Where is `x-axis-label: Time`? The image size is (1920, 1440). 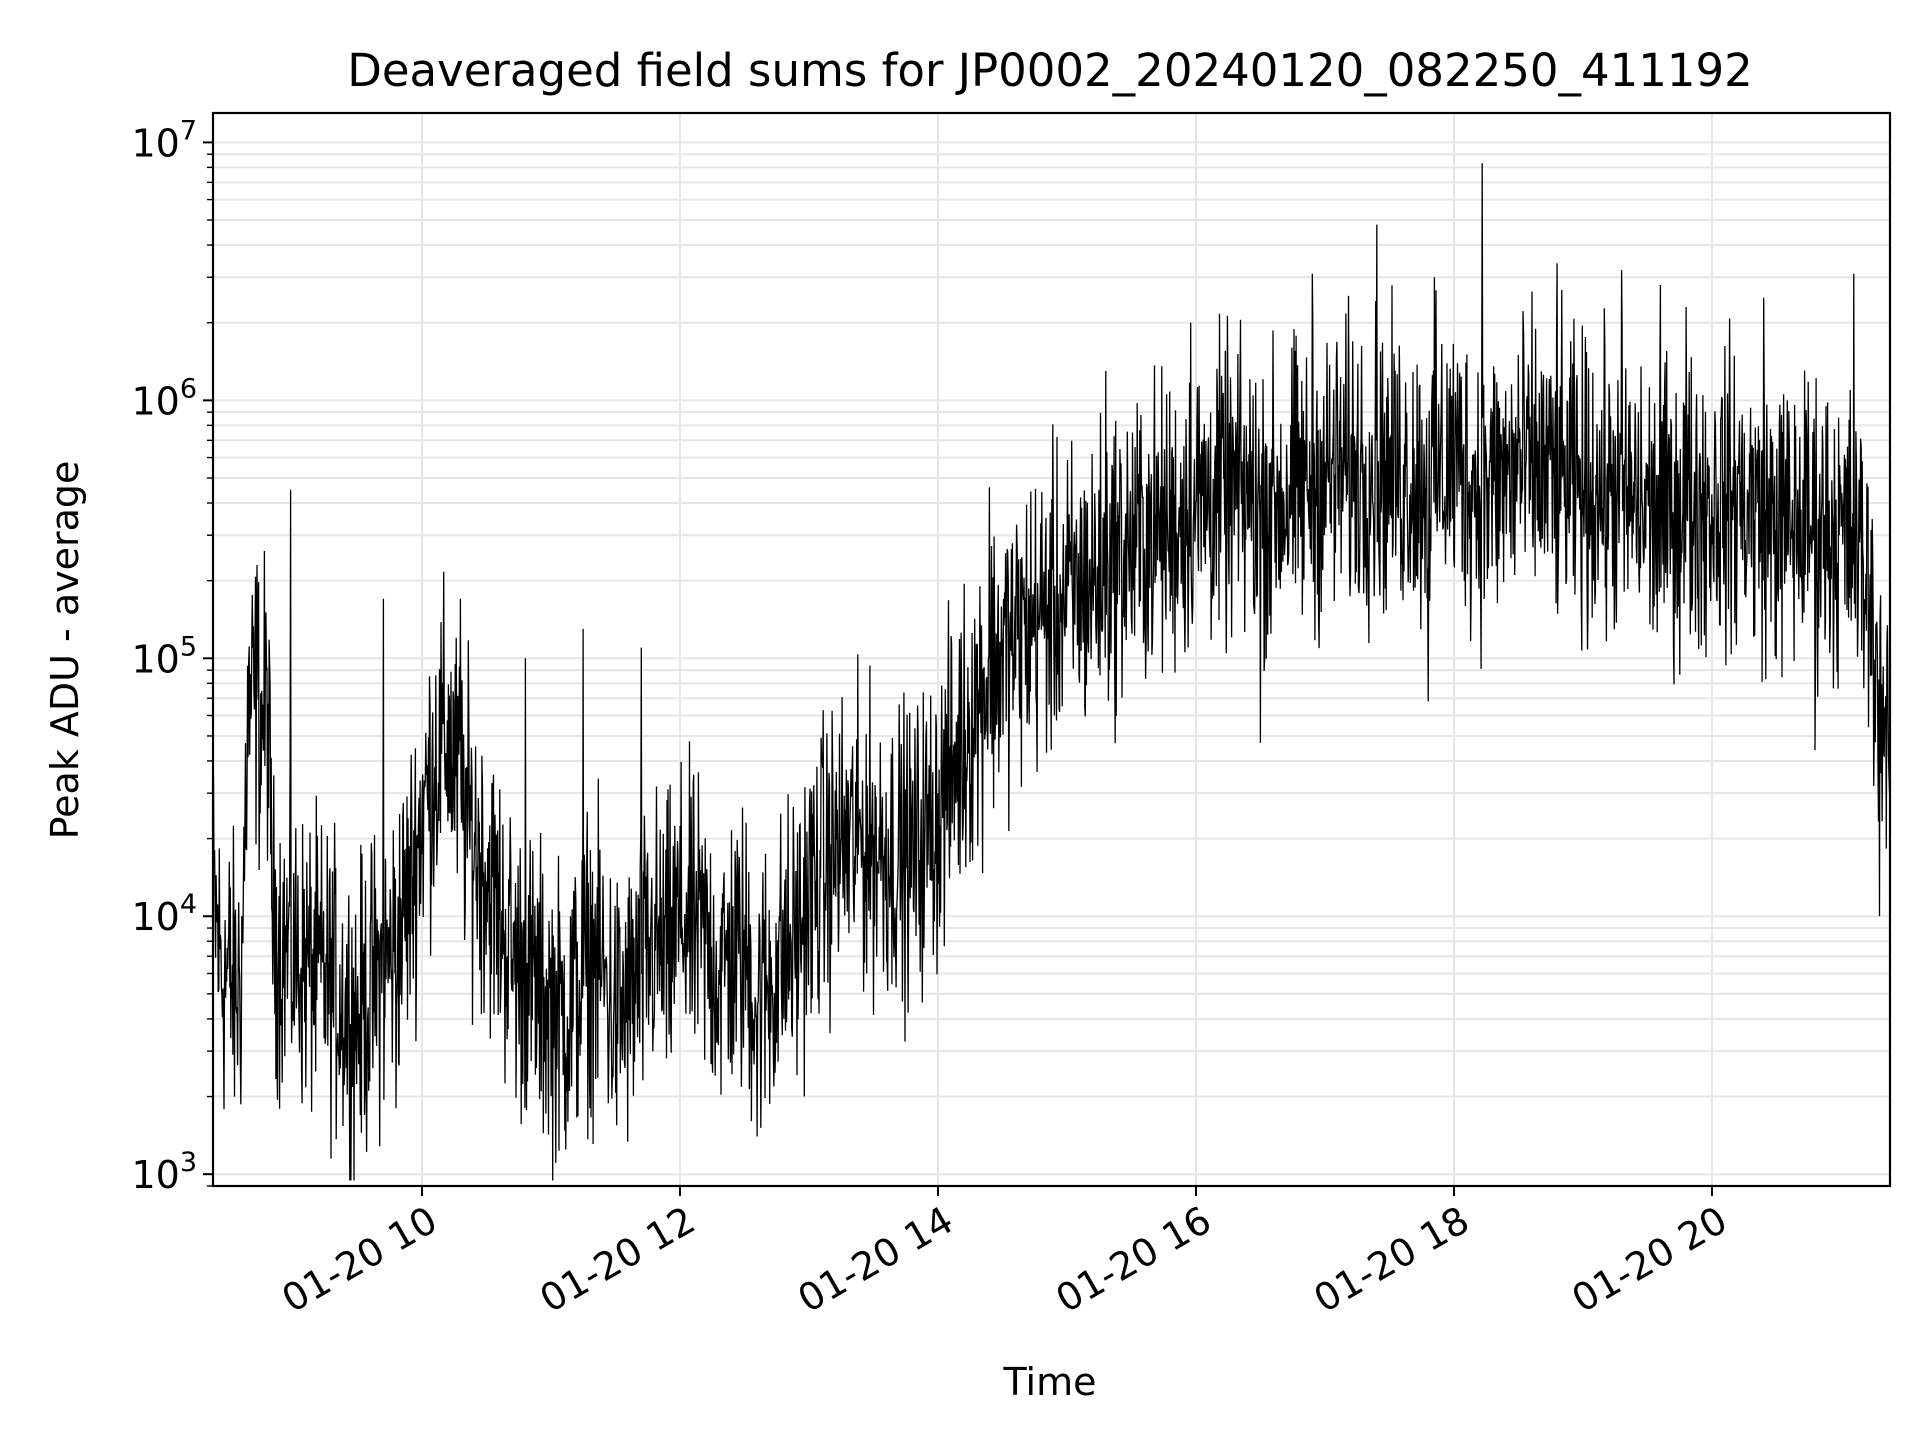 x-axis-label: Time is located at coordinates (1050, 1382).